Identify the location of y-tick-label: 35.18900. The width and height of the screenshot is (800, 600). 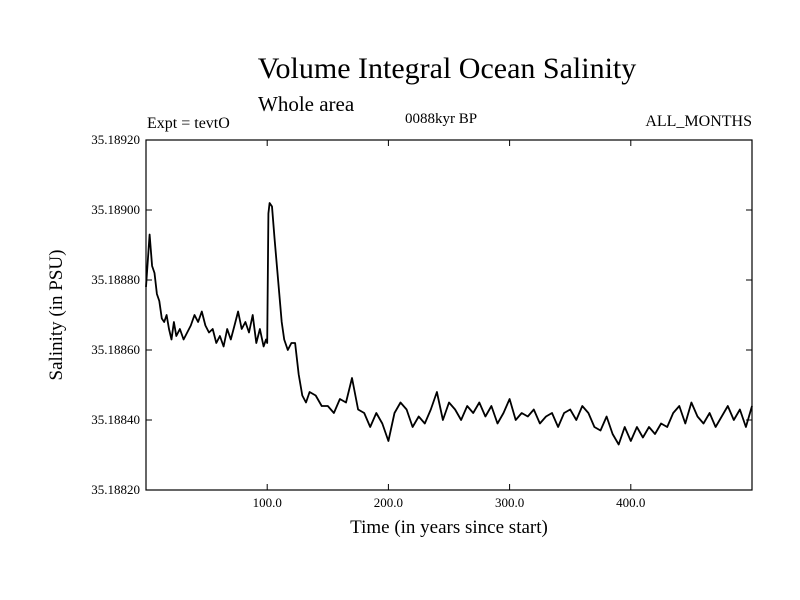
(115, 209).